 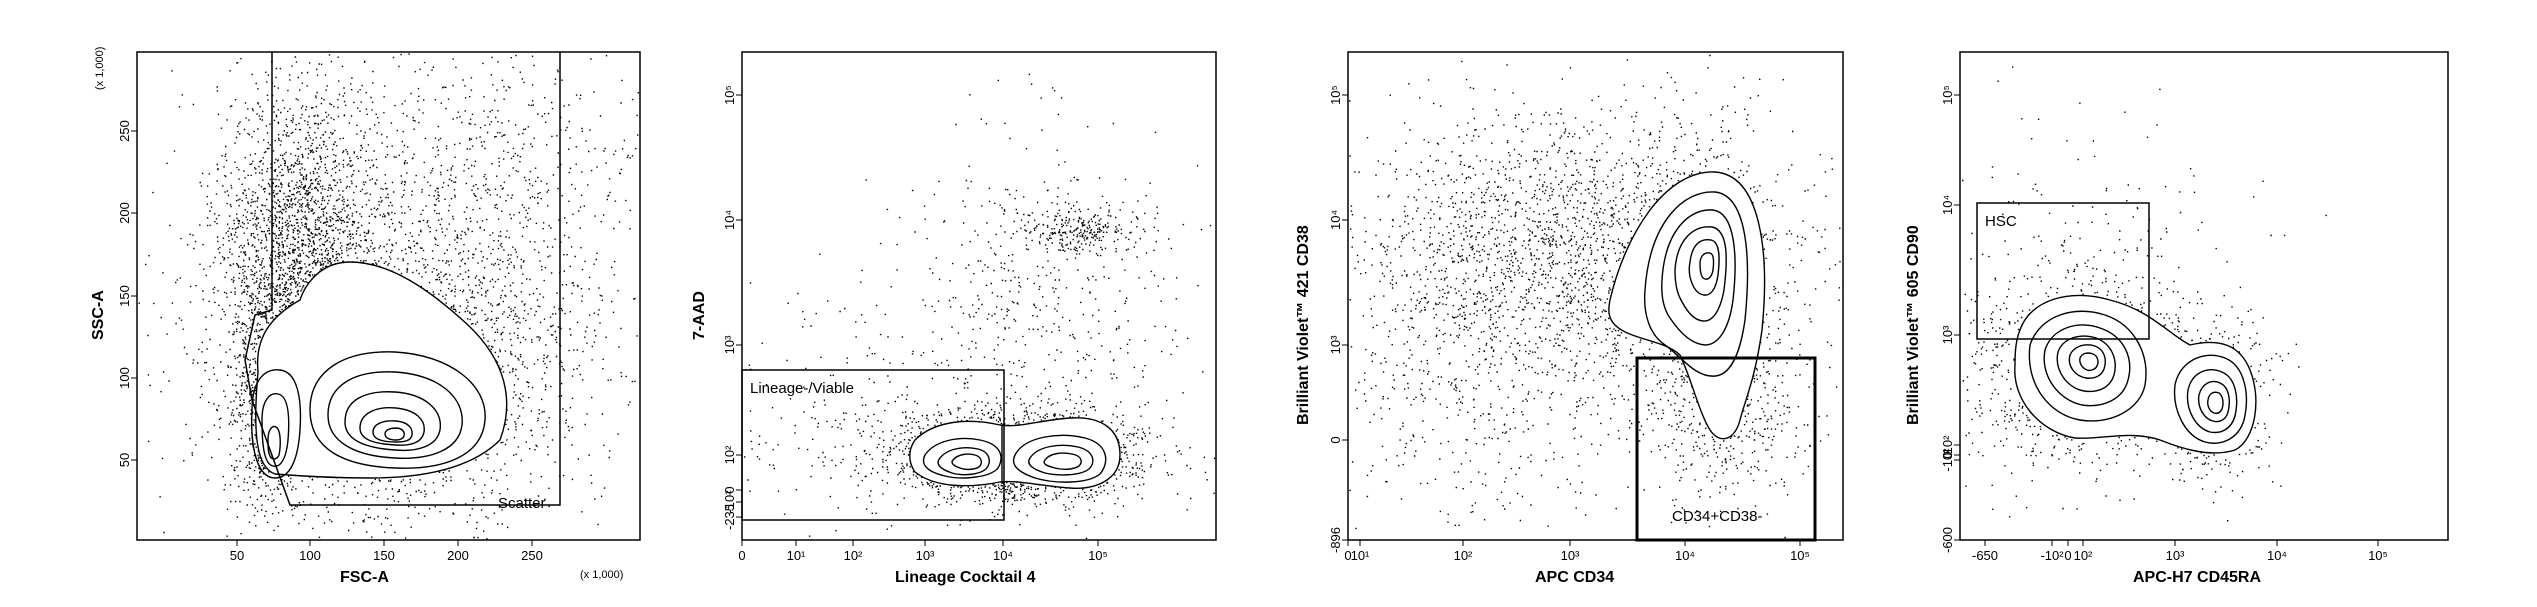 What do you see at coordinates (124, 296) in the screenshot?
I see `y-tick-label: 150` at bounding box center [124, 296].